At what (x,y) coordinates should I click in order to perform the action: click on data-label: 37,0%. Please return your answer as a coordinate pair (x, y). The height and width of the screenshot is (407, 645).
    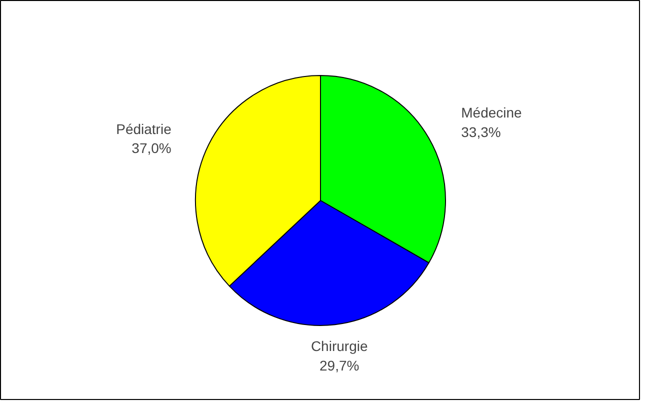
    Looking at the image, I should click on (152, 148).